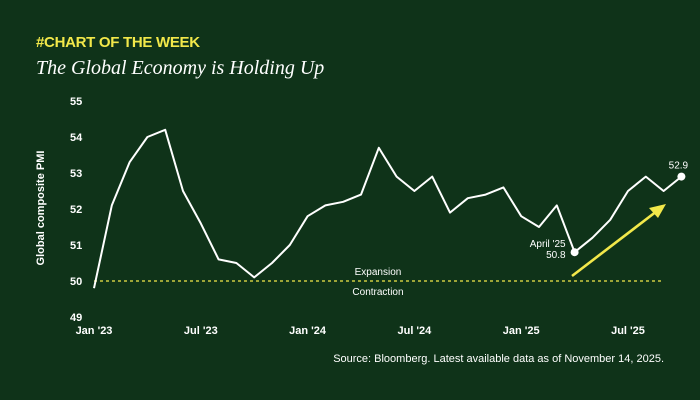 Image resolution: width=700 pixels, height=400 pixels. I want to click on latest-value-label: 52.9, so click(679, 166).